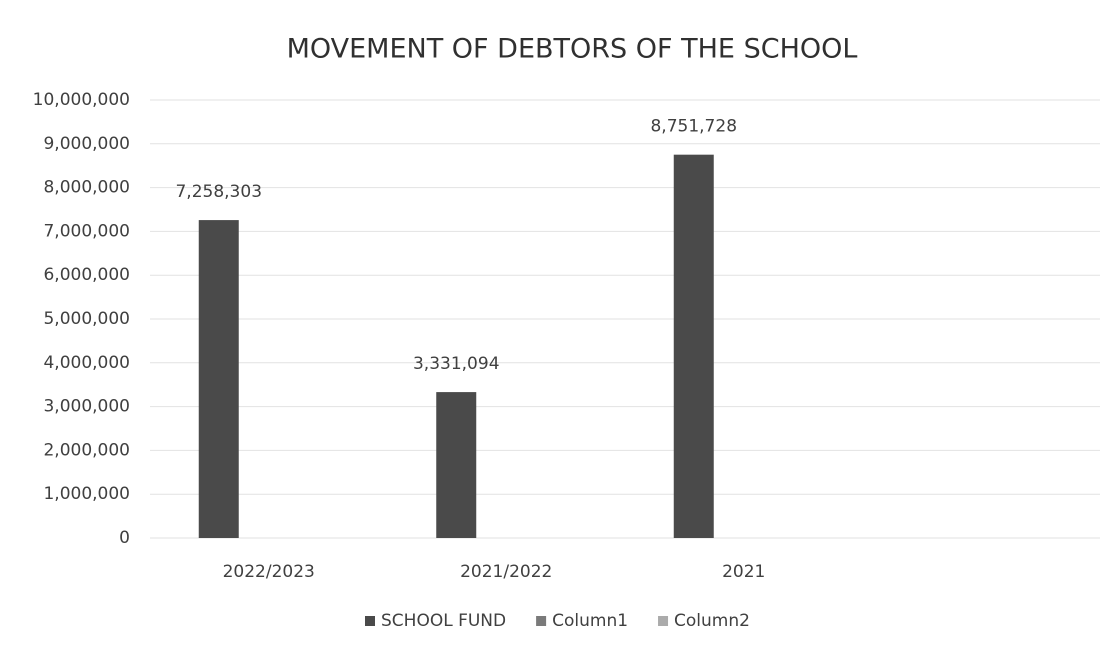  I want to click on y-tick-label: 9,000,000, so click(86, 144).